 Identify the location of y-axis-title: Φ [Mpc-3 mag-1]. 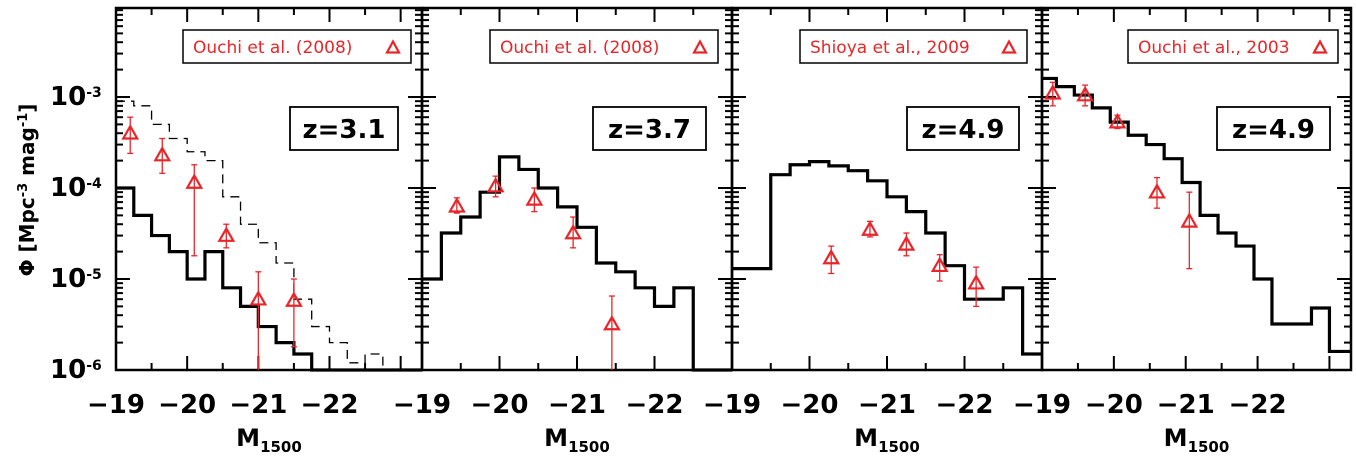
(27, 190).